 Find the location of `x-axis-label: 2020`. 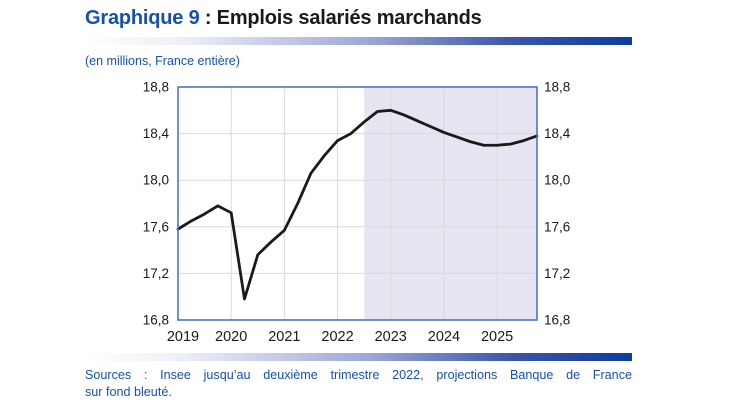

x-axis-label: 2020 is located at coordinates (231, 337).